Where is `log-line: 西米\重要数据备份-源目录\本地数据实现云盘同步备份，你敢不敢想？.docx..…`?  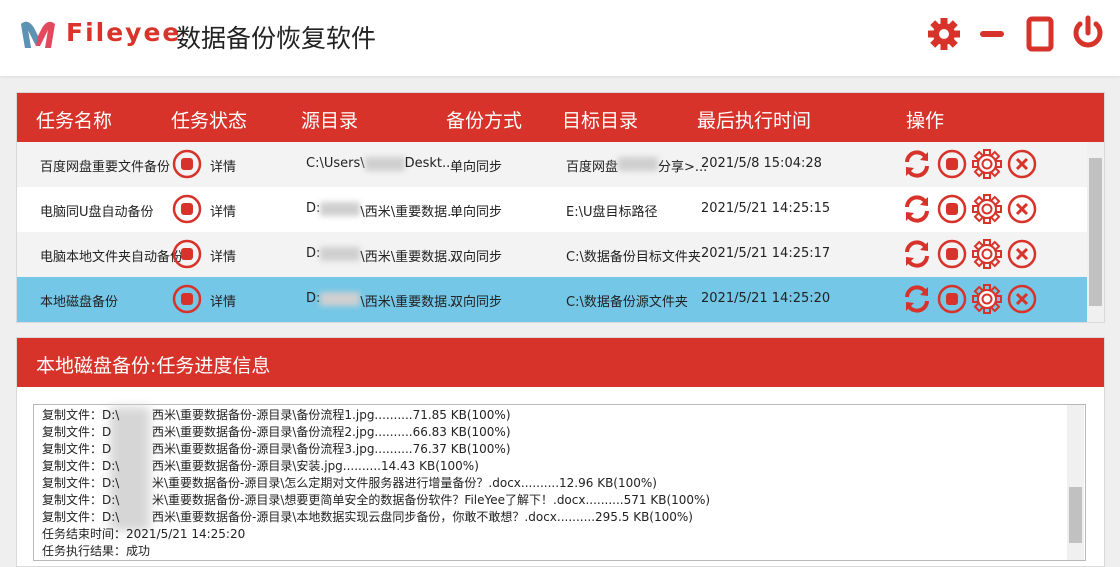 log-line: 西米\重要数据备份-源目录\本地数据实现云盘同步备份，你敢不敢想？.docx..… is located at coordinates (422, 517).